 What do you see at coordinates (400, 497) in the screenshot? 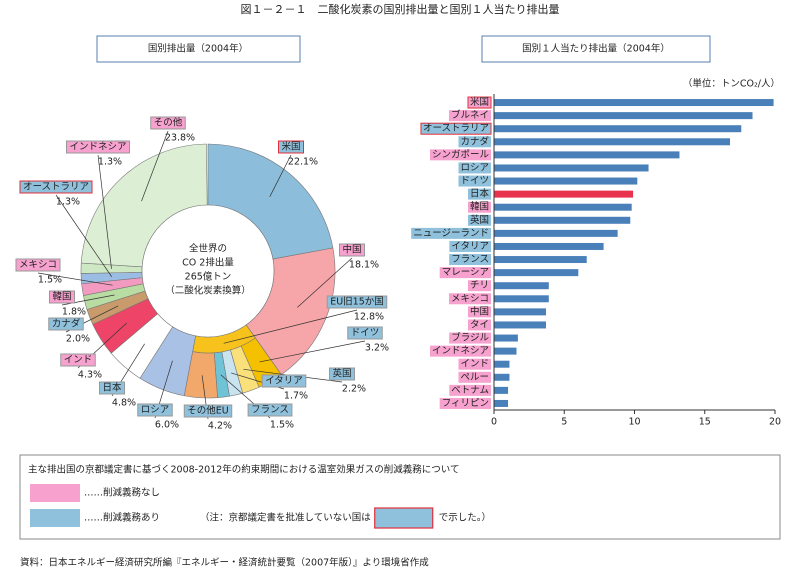
I see `legend-box` at bounding box center [400, 497].